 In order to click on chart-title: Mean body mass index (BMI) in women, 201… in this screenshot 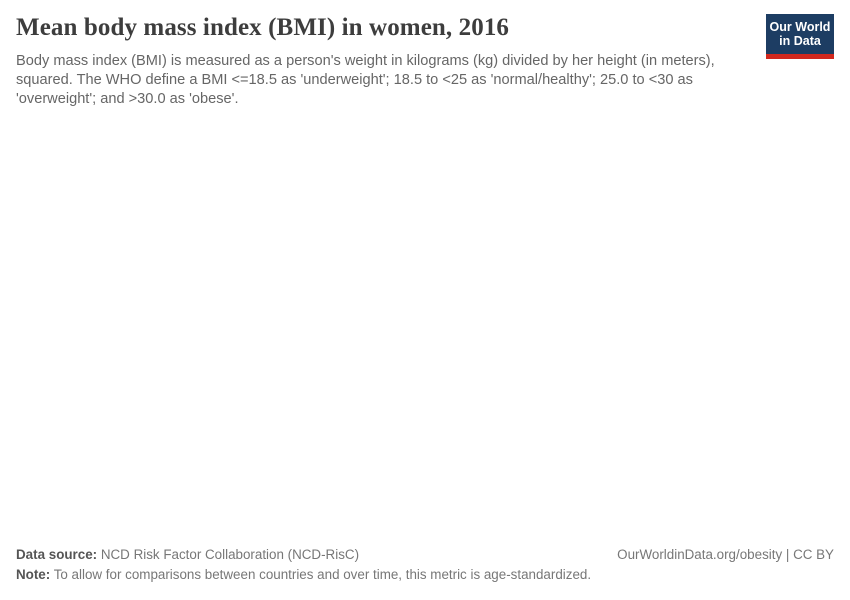, I will do `click(263, 27)`.